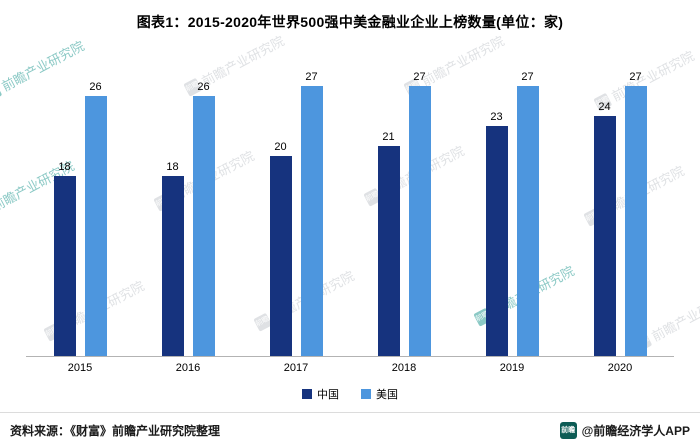  I want to click on legend: 中国 美国, so click(350, 394).